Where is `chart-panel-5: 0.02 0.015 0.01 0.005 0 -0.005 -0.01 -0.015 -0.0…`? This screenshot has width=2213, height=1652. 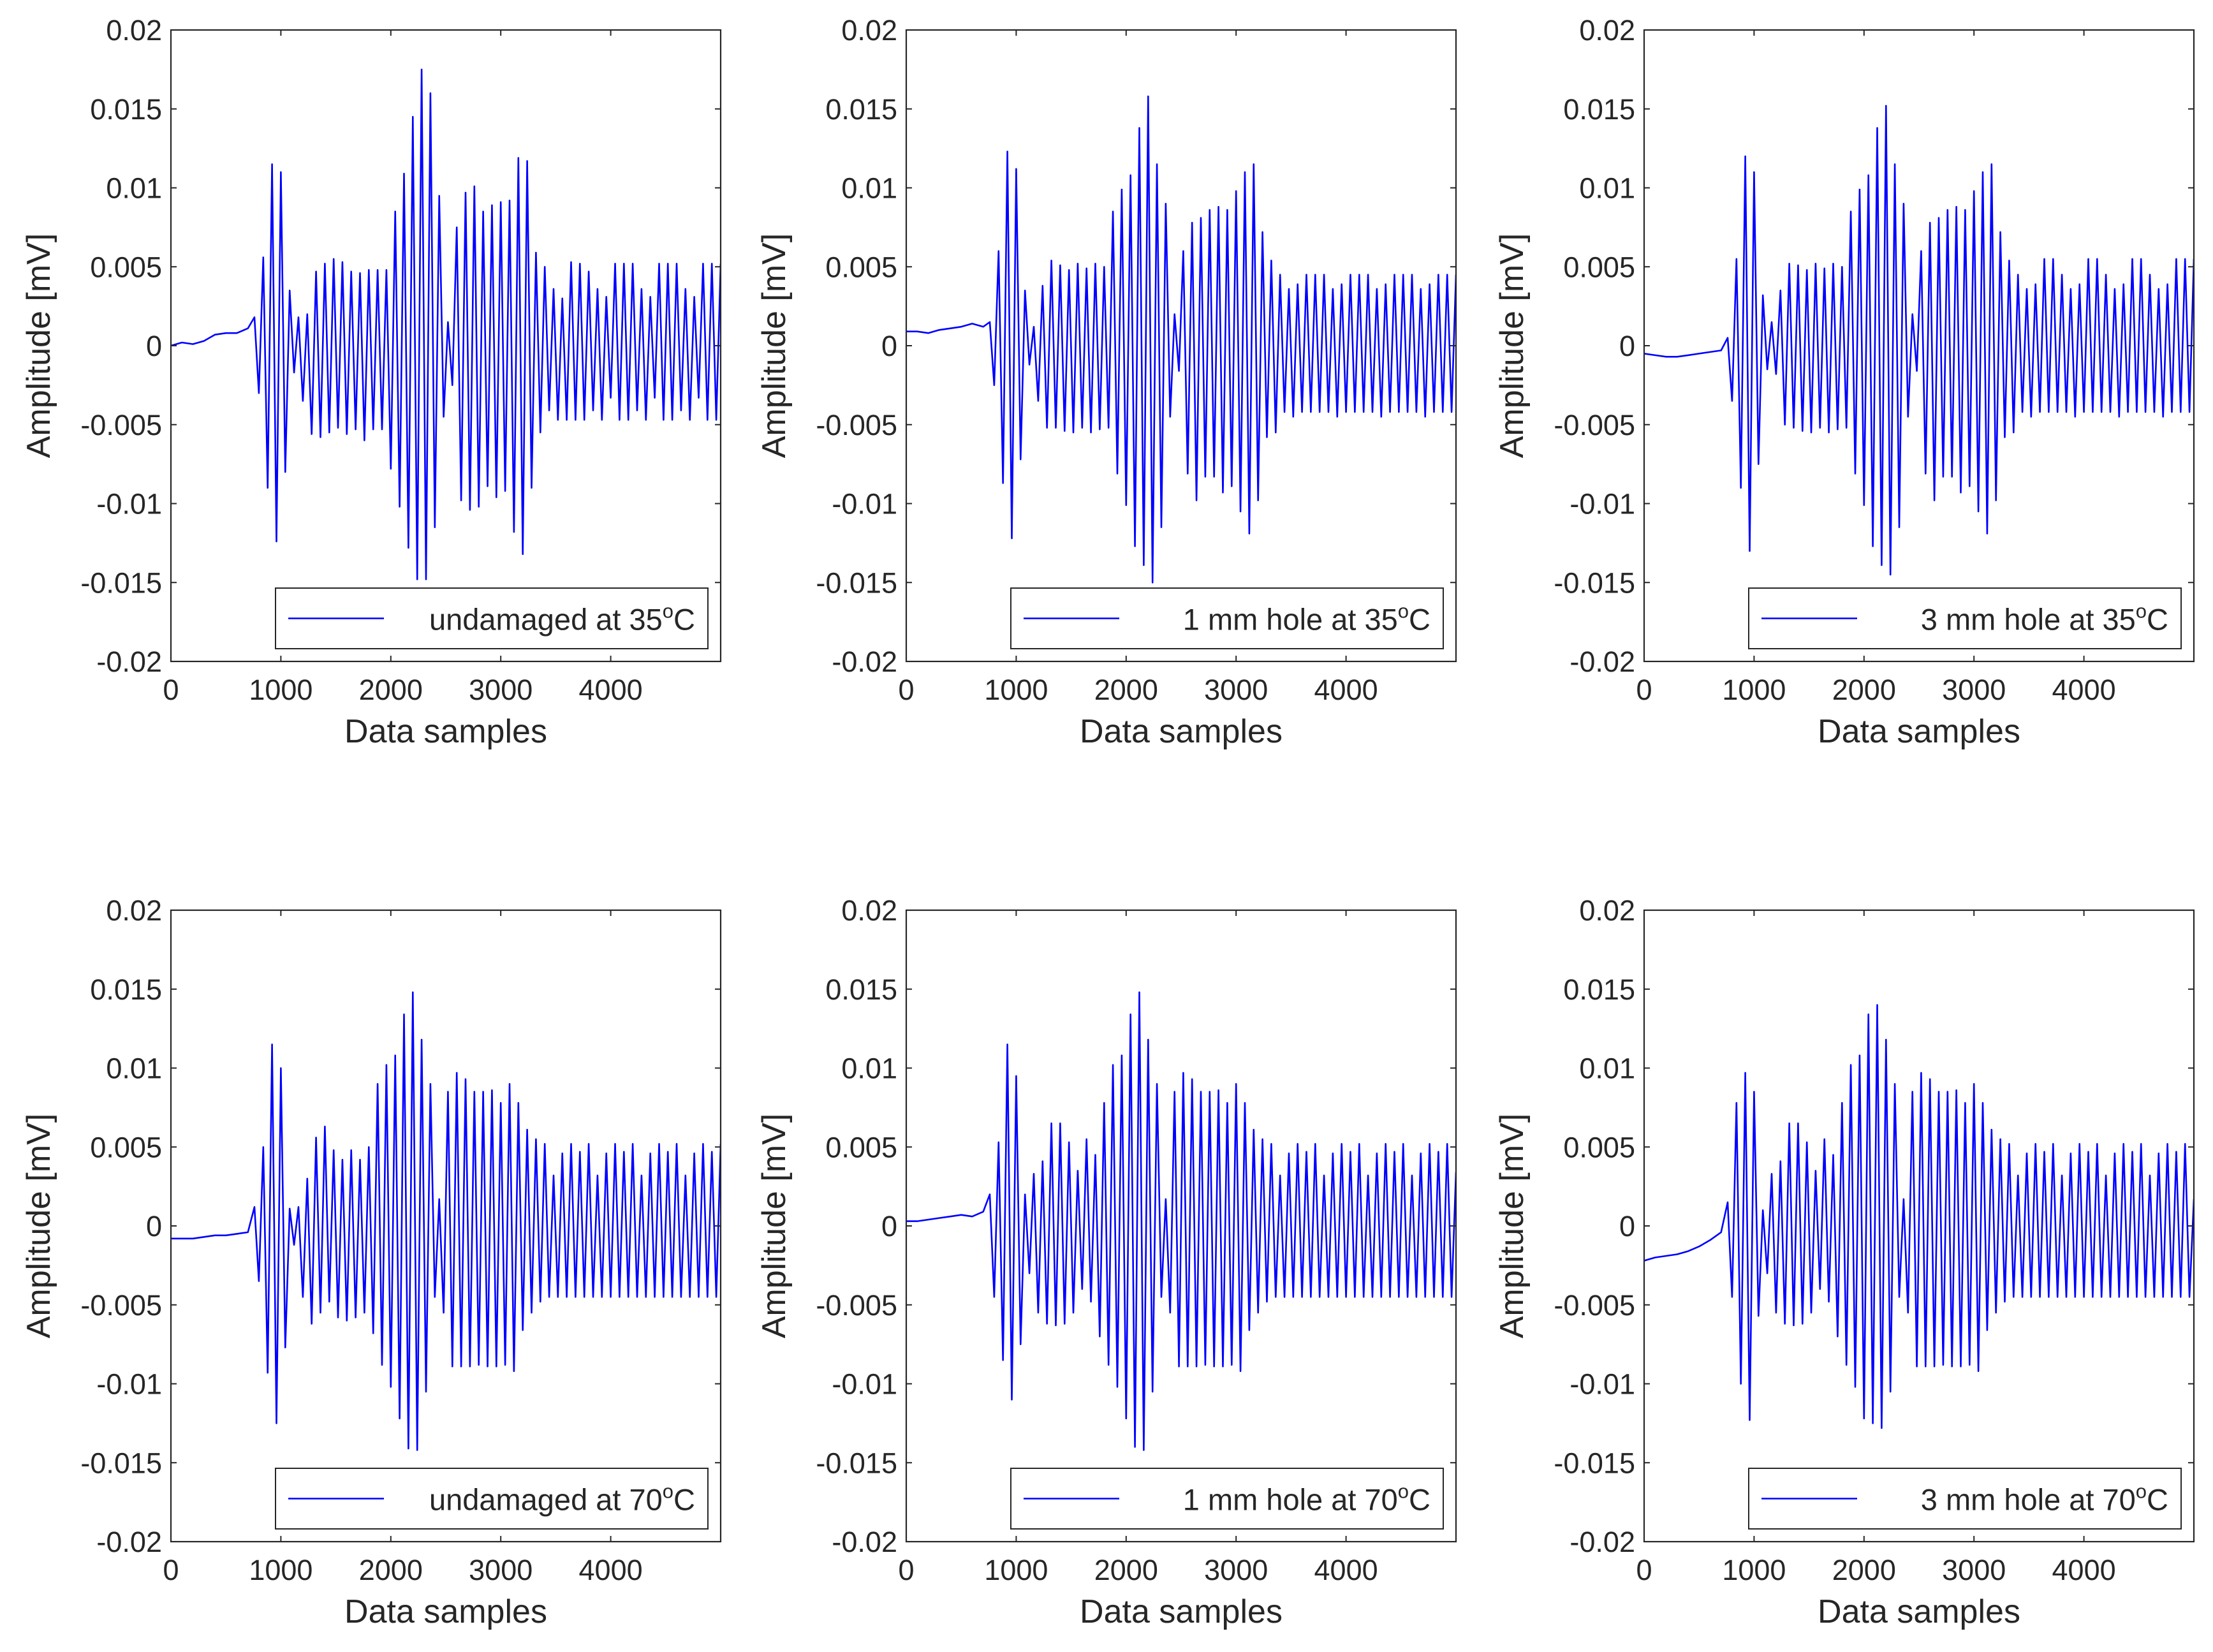
chart-panel-5: 0.02 0.015 0.01 0.005 0 -0.005 -0.01 -0.015 -0.0… is located at coordinates (1106, 1262).